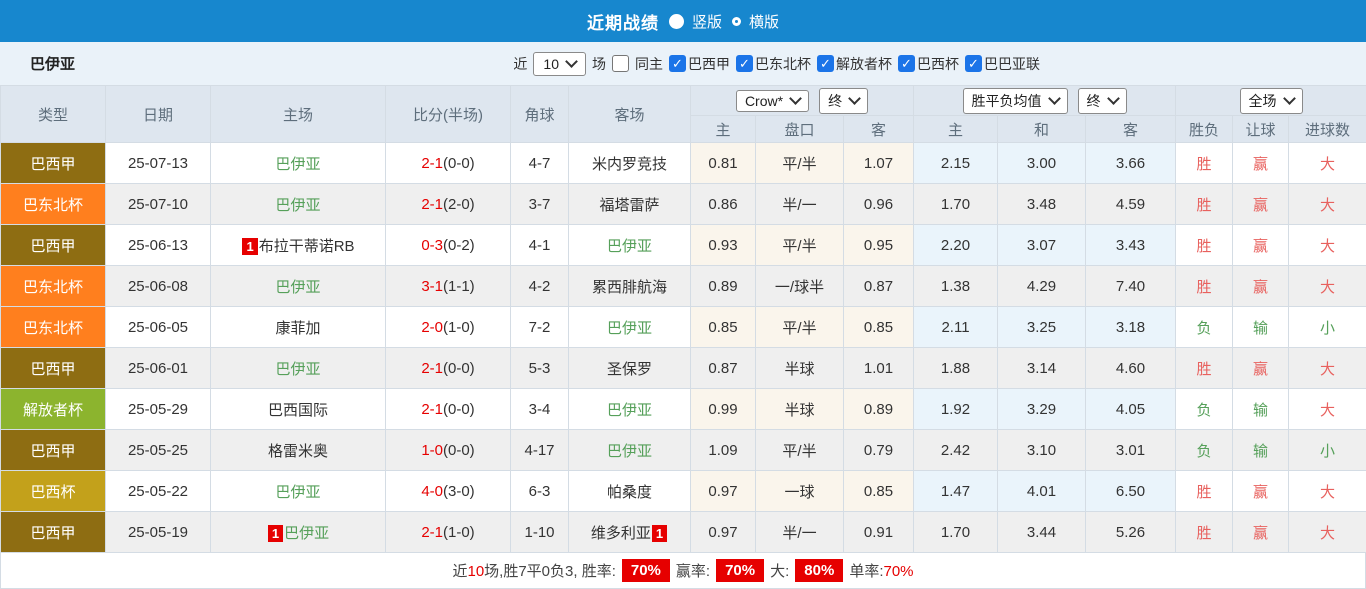 The width and height of the screenshot is (1366, 589). I want to click on avg-home-odds: 2.15, so click(956, 163).